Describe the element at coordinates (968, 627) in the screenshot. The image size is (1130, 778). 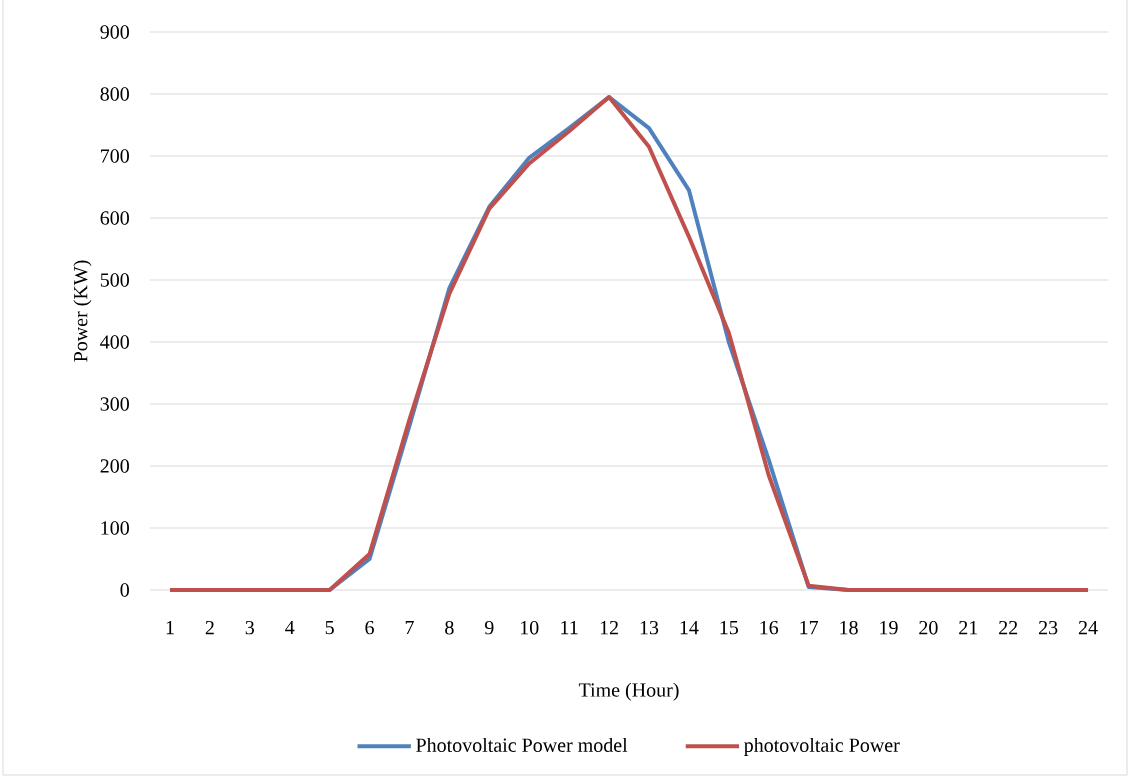
I see `x-tick-label: 21` at that location.